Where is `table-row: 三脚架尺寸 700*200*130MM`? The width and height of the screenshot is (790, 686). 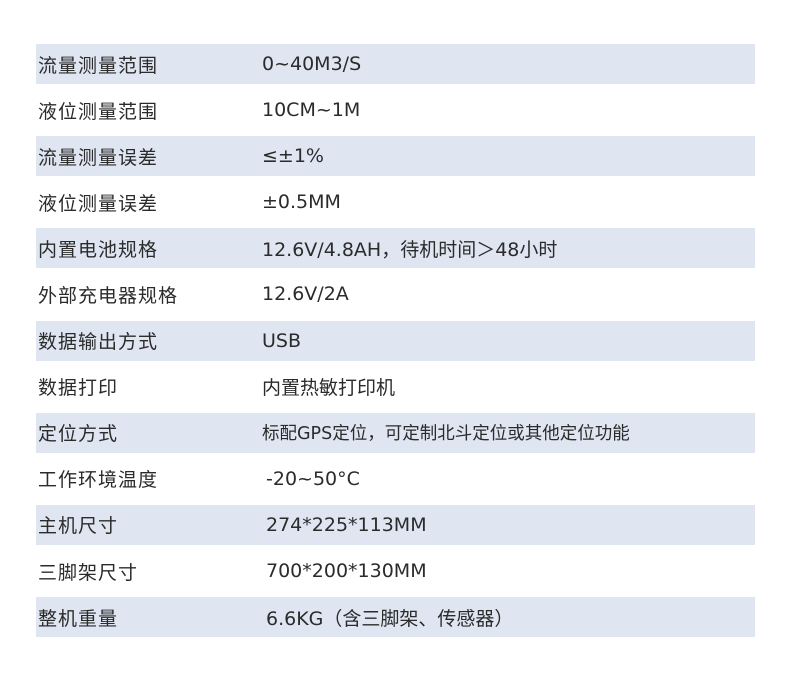 table-row: 三脚架尺寸 700*200*130MM is located at coordinates (395, 571).